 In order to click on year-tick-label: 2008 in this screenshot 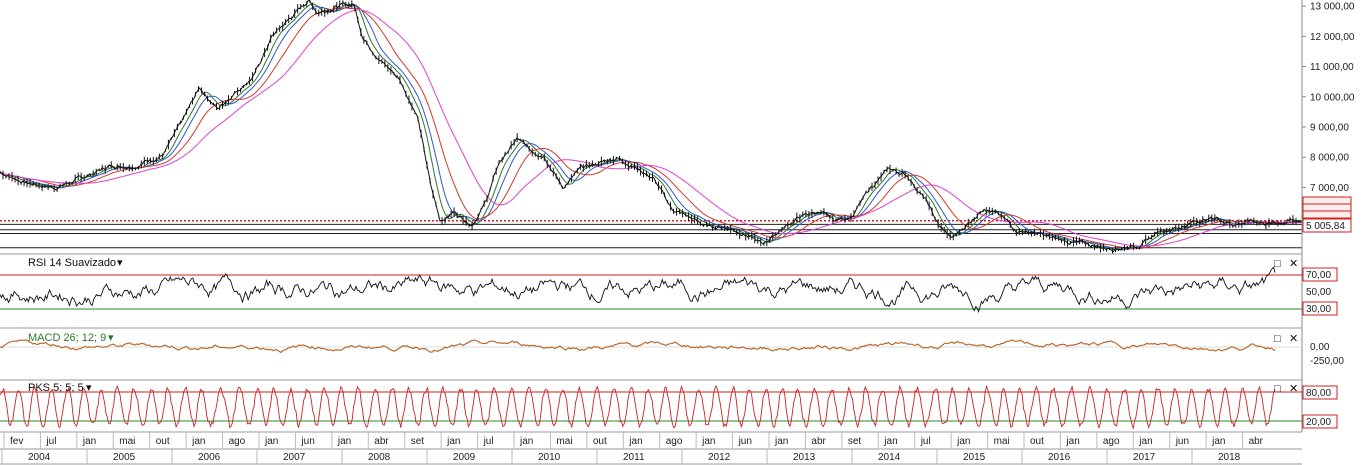, I will do `click(379, 457)`.